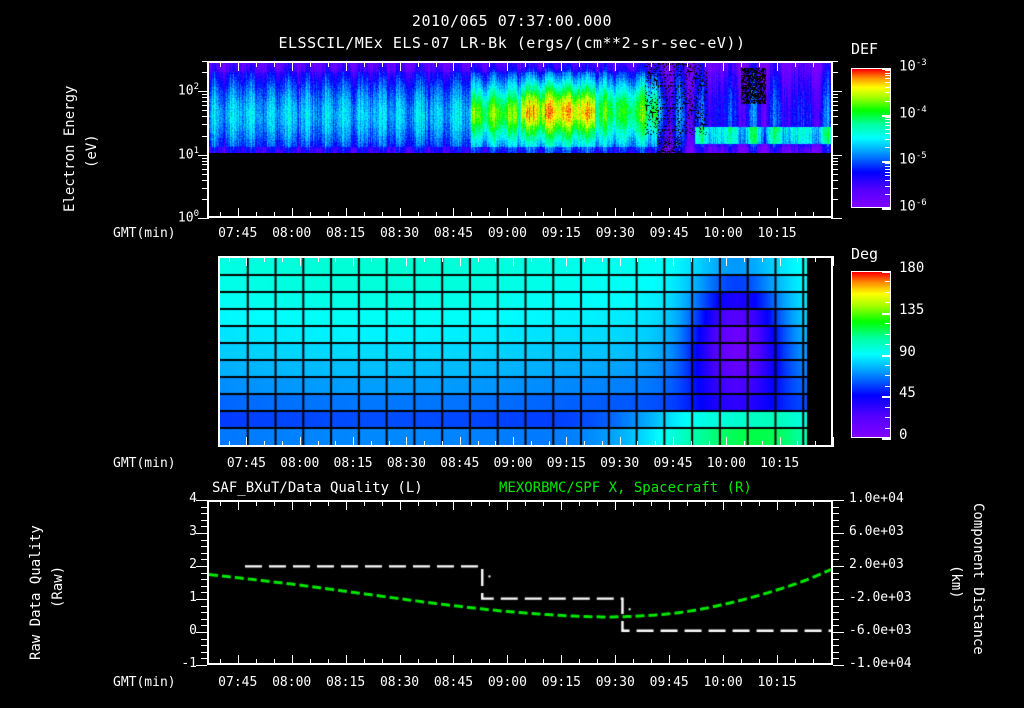  Describe the element at coordinates (346, 682) in the screenshot. I see `panel3-time-label: 08:15` at that location.